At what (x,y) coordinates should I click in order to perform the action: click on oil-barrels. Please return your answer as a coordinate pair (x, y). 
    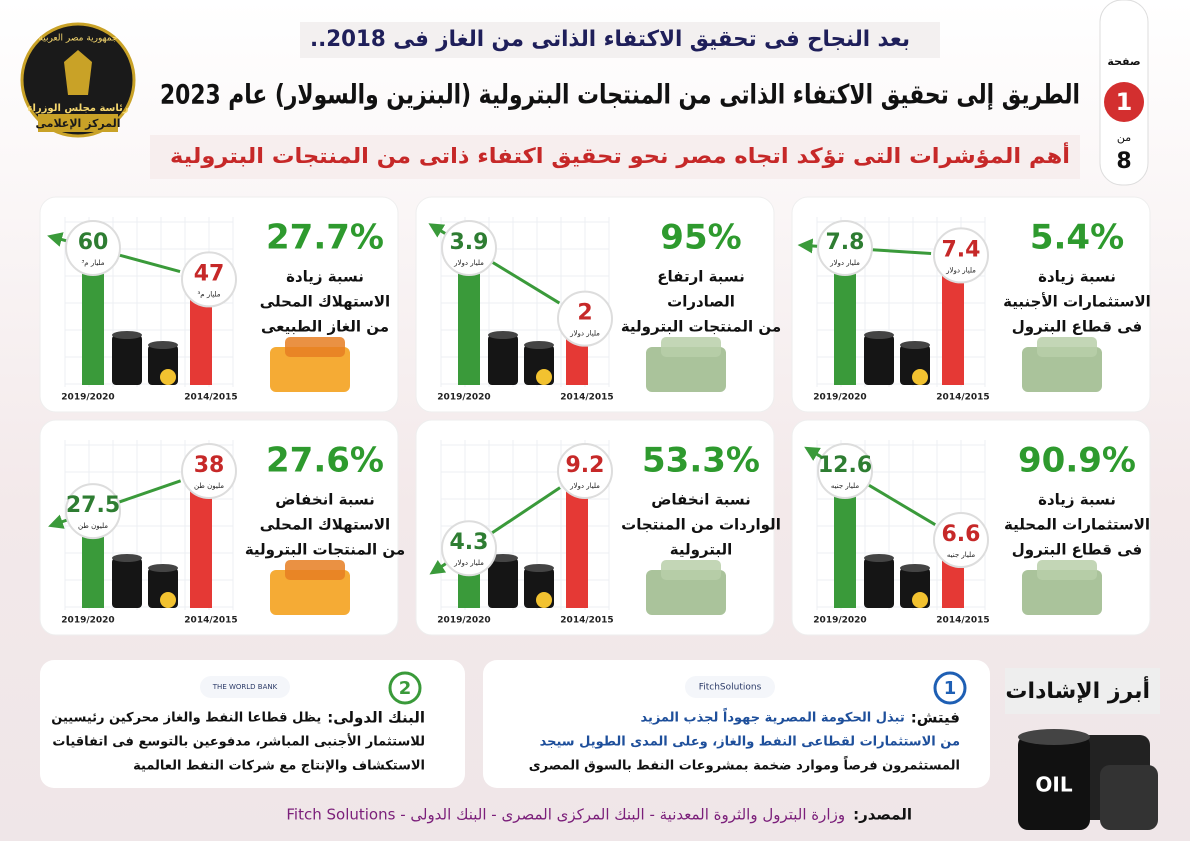
    Looking at the image, I should click on (1088, 779).